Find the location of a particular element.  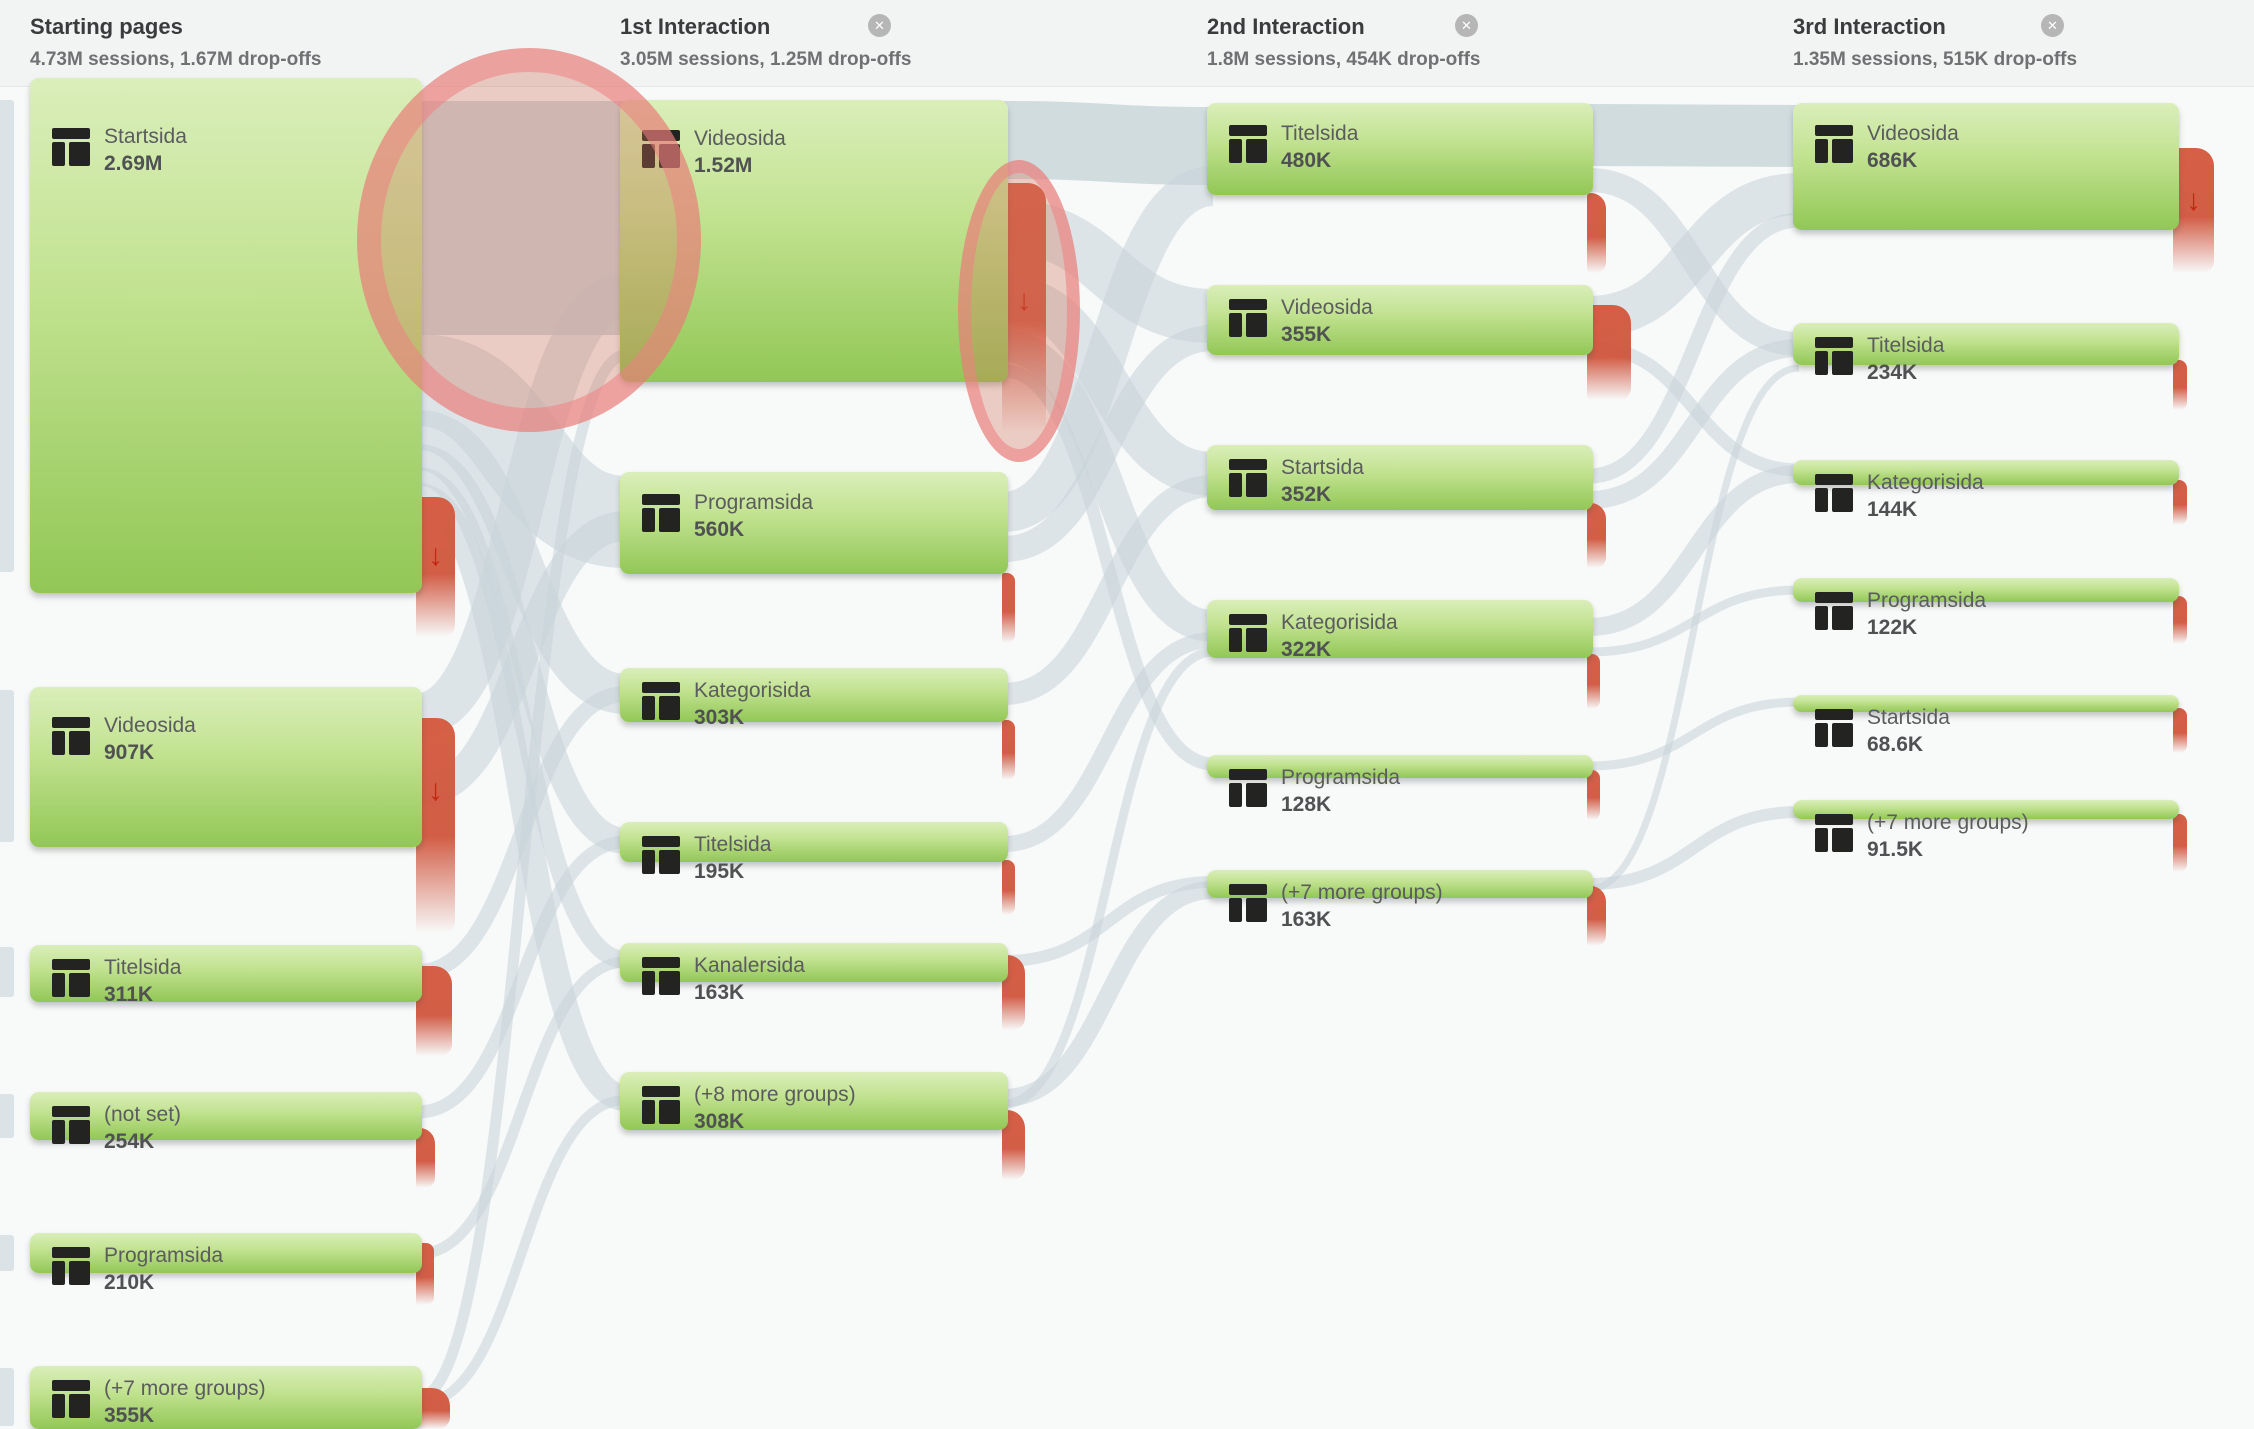

node-text: Titelsida 480K is located at coordinates (1319, 147).